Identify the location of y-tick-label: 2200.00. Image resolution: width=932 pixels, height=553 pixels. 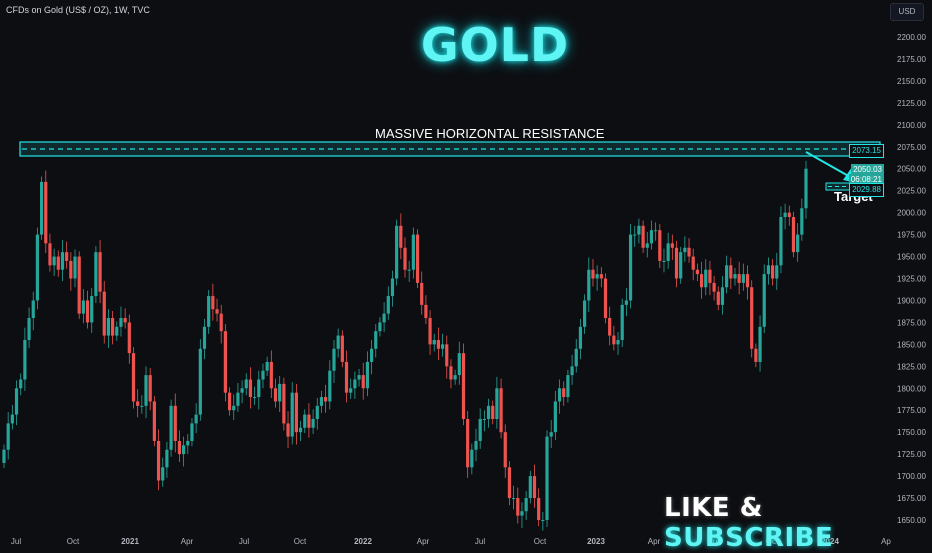
(911, 37).